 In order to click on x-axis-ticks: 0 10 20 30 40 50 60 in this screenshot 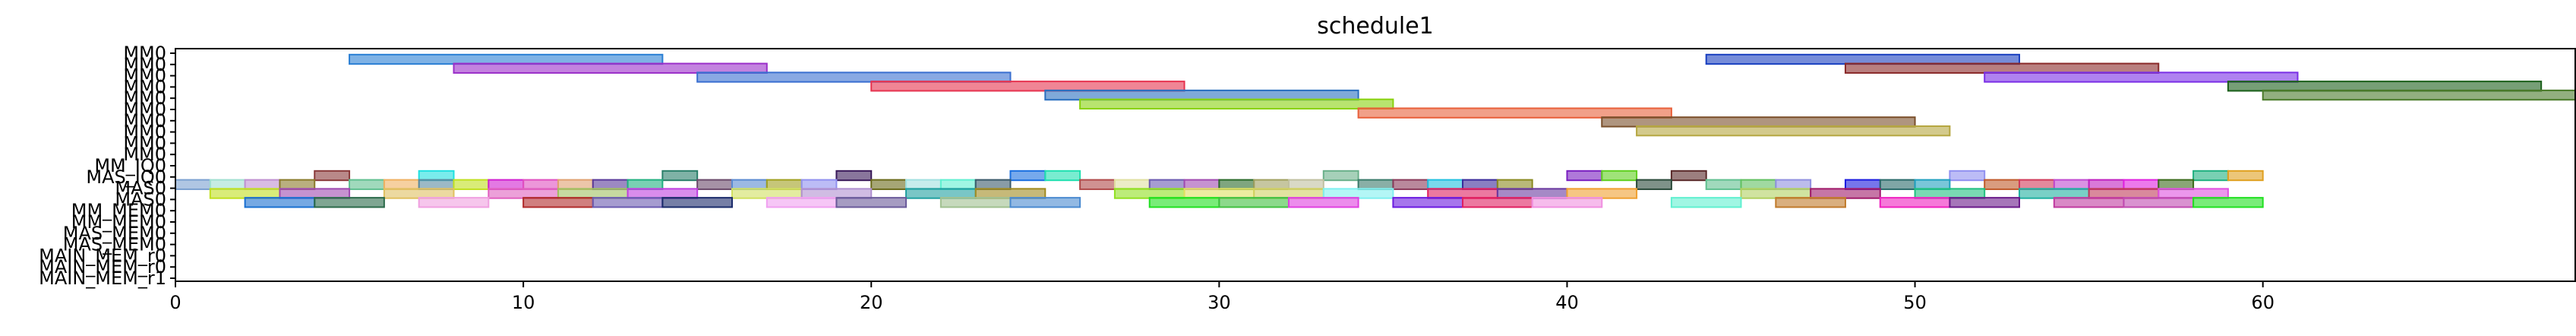, I will do `click(1222, 297)`.